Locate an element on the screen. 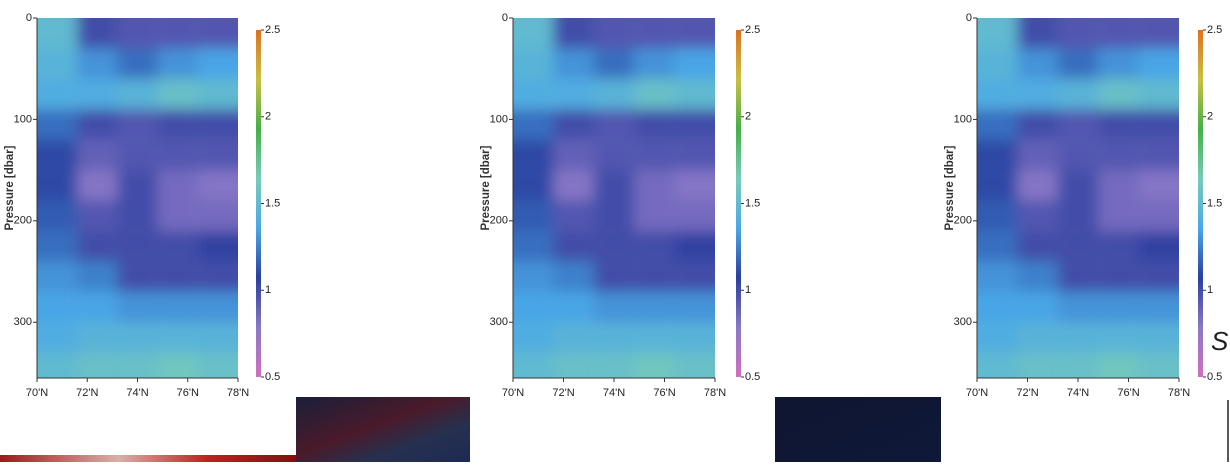 Image resolution: width=1230 pixels, height=467 pixels. colorbar-tick-label: 2 is located at coordinates (268, 117).